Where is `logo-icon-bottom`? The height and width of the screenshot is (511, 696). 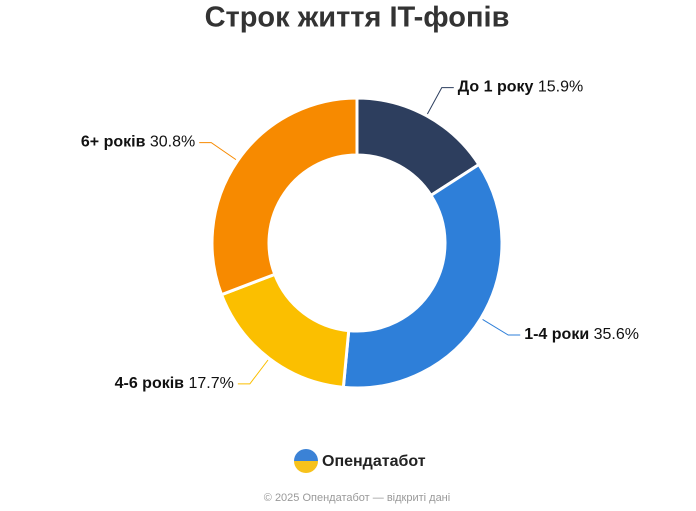
logo-icon-bottom is located at coordinates (306, 467).